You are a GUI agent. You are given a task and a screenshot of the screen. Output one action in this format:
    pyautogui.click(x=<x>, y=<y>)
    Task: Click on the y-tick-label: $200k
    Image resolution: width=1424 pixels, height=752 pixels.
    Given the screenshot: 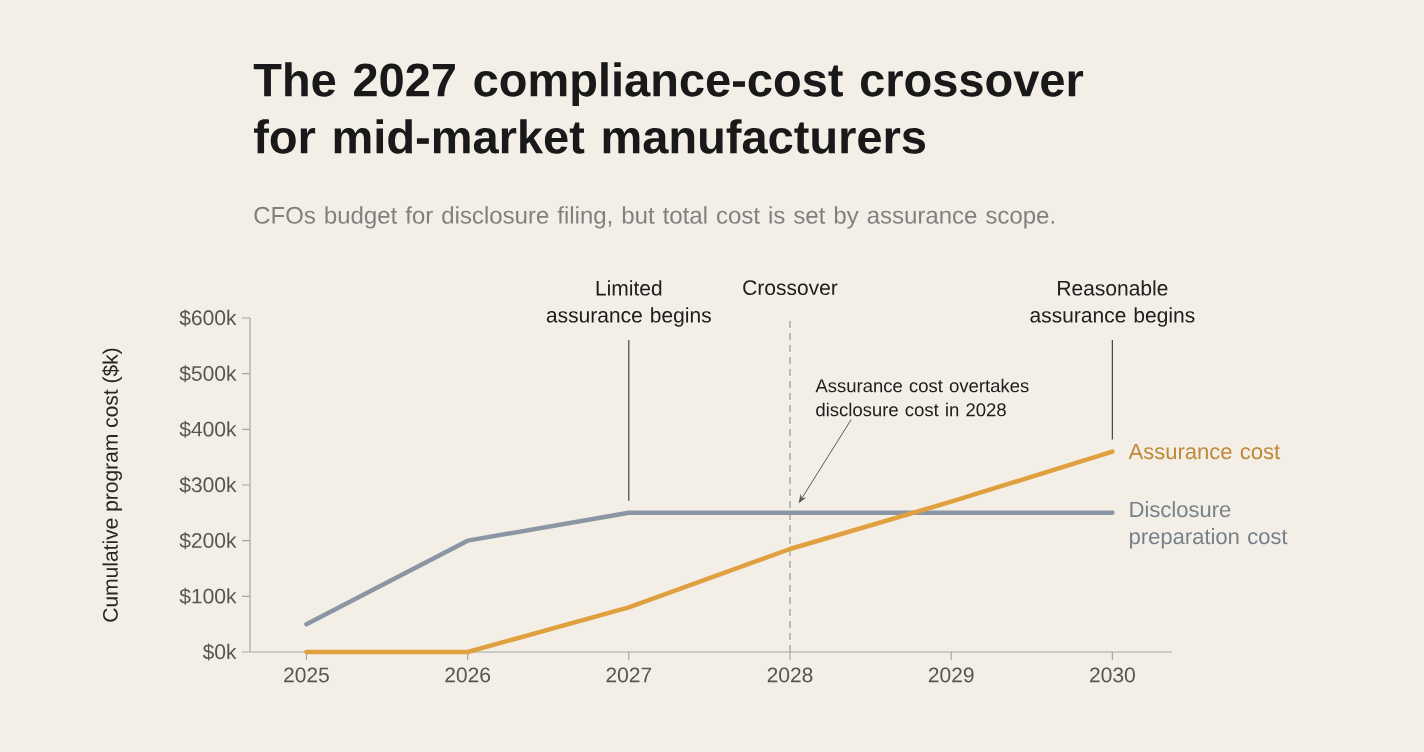 What is the action you would take?
    pyautogui.click(x=208, y=541)
    